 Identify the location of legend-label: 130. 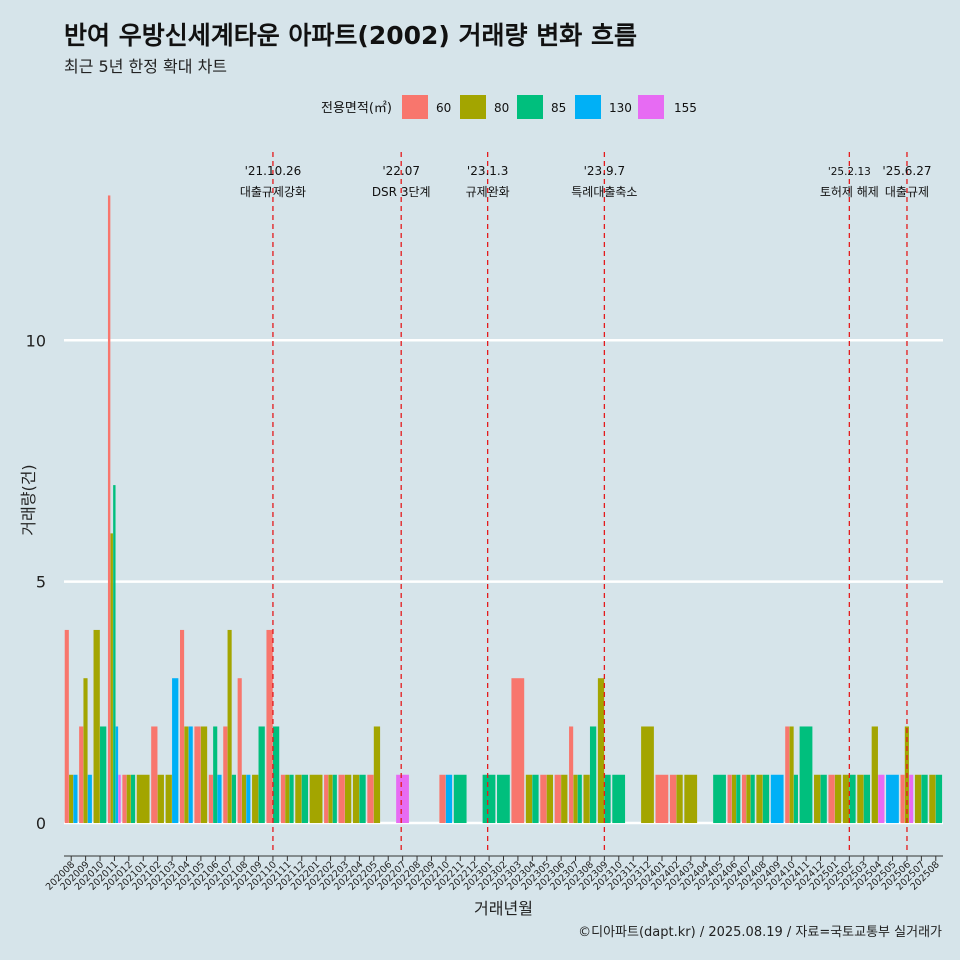
(620, 108).